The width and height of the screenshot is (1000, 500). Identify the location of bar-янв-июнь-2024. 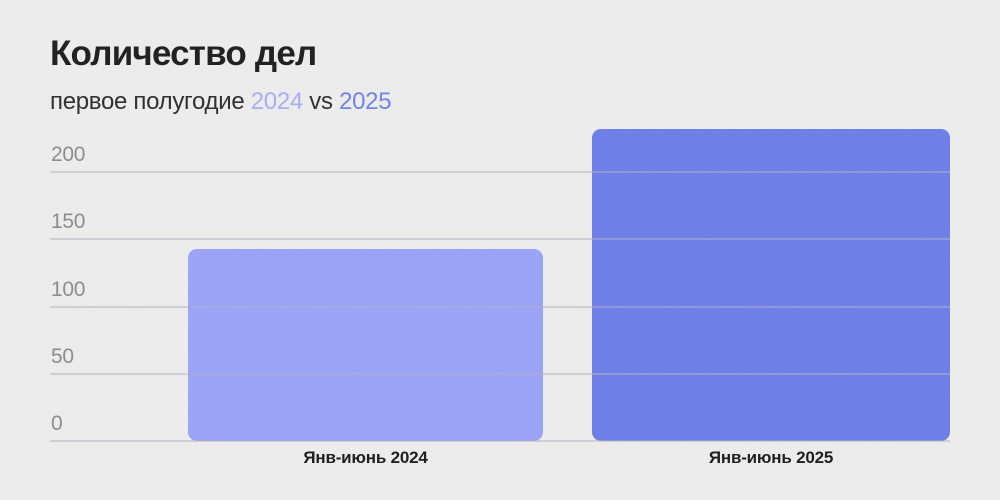
(365, 345).